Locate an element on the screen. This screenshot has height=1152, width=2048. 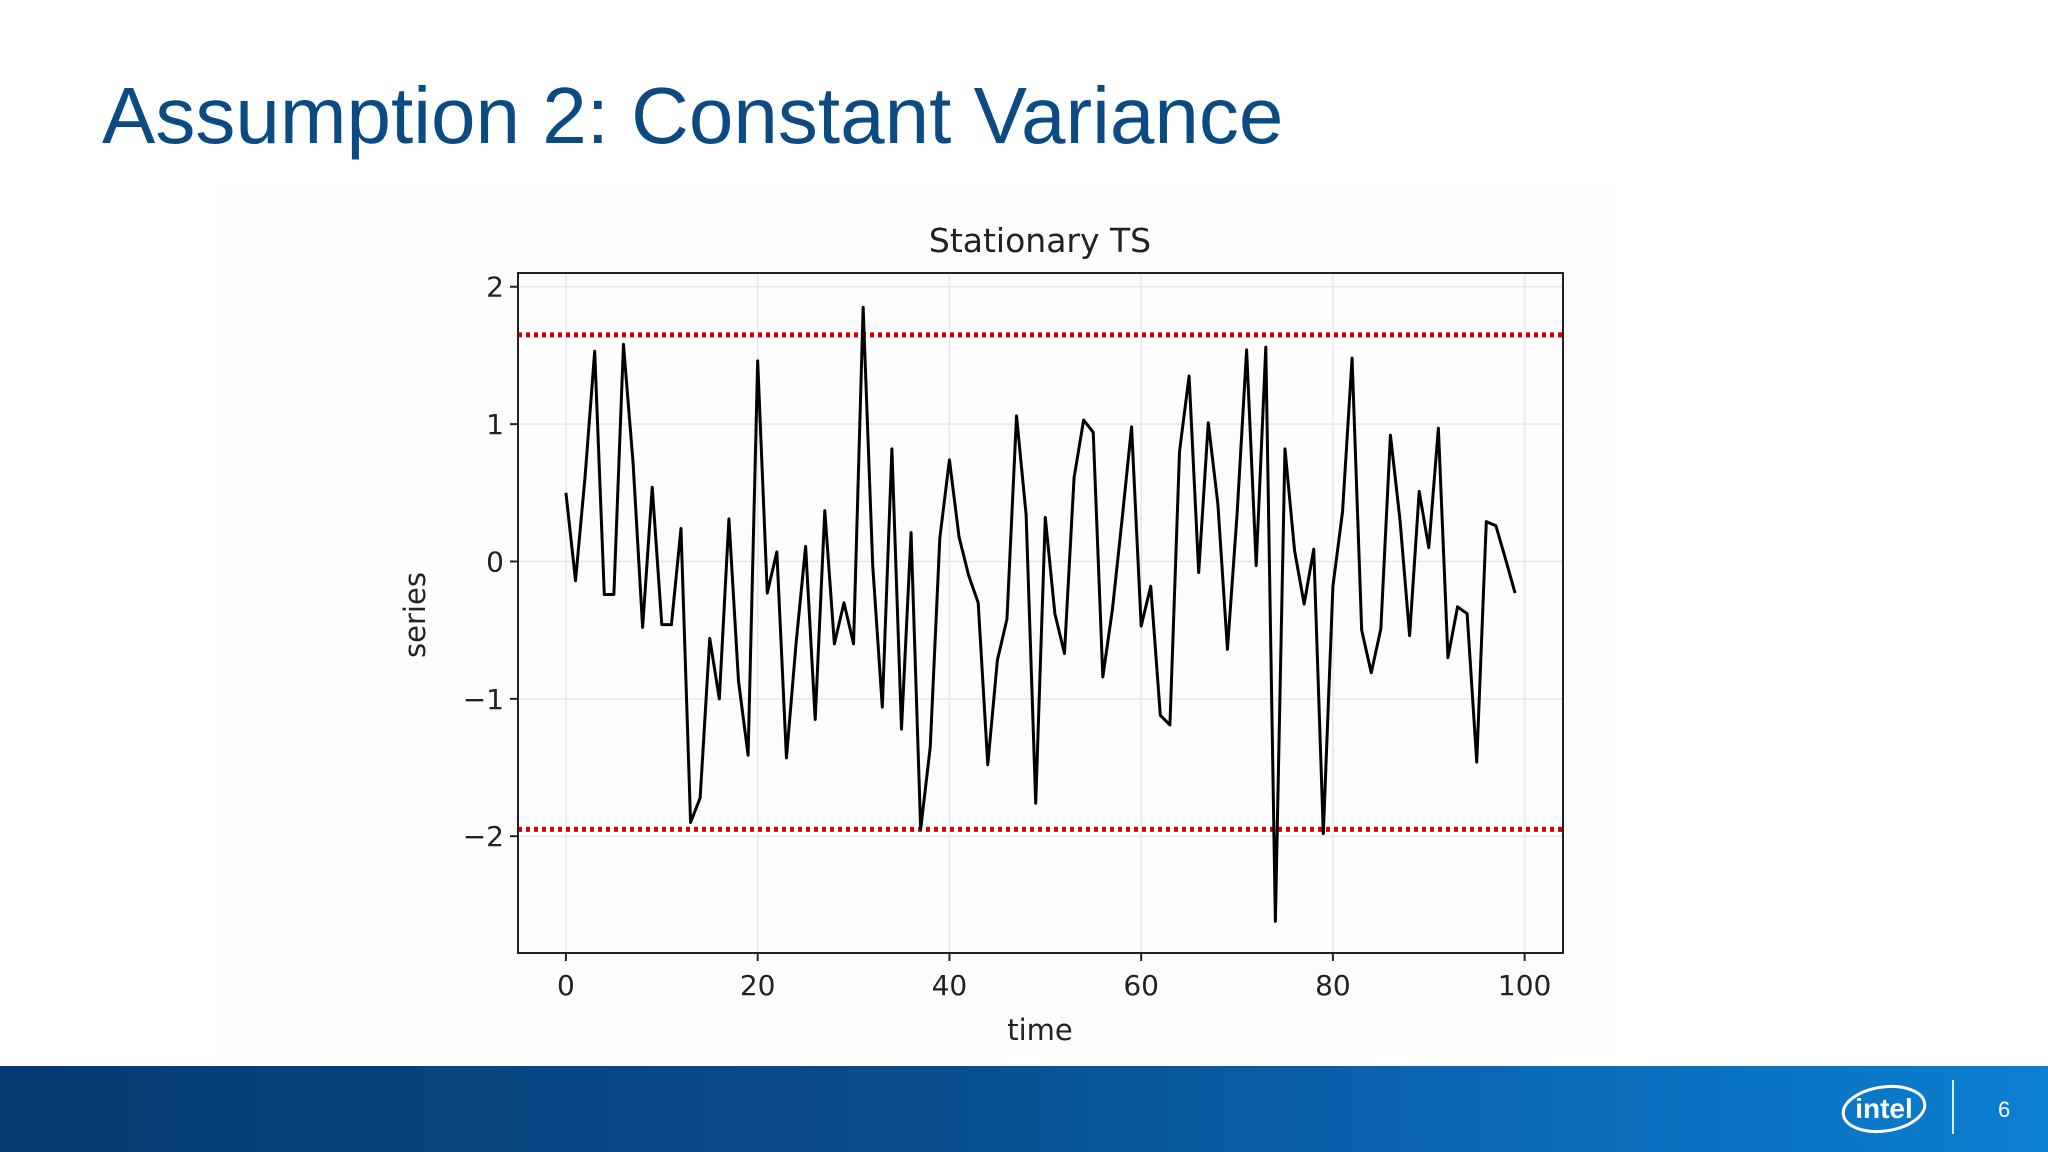
x-tick-label: 40 is located at coordinates (950, 985).